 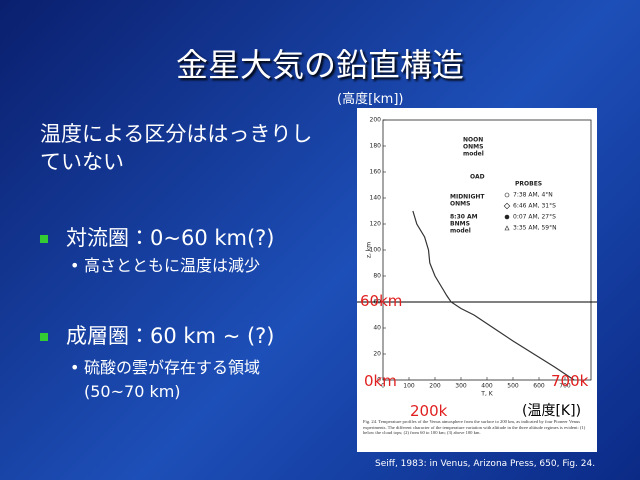 I want to click on altitude-unit: (高度[km]), so click(x=370, y=99).